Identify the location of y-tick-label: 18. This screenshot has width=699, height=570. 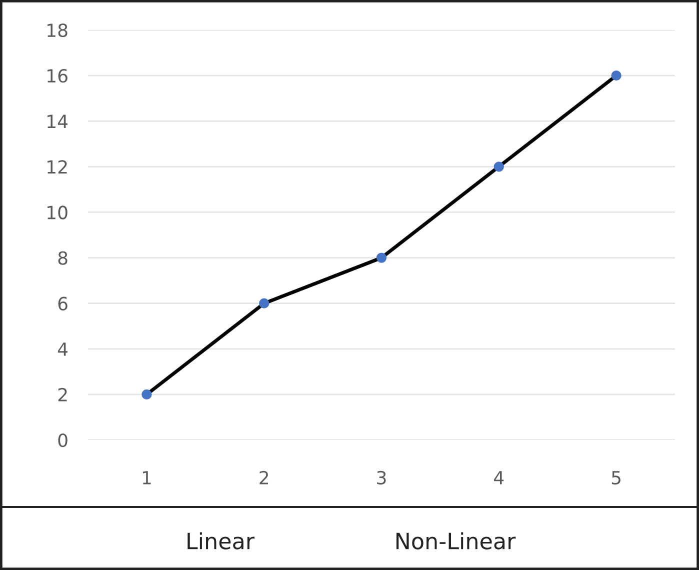
(58, 30).